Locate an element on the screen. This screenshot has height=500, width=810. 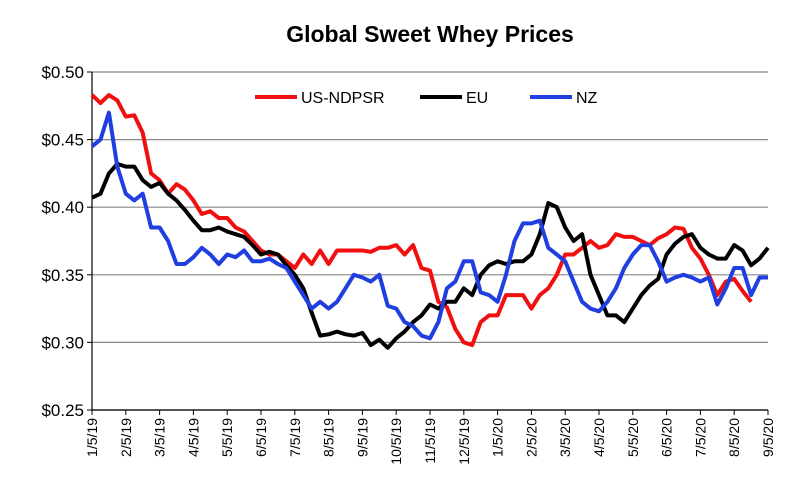
y-tick-label: $0.30 is located at coordinates (62, 342).